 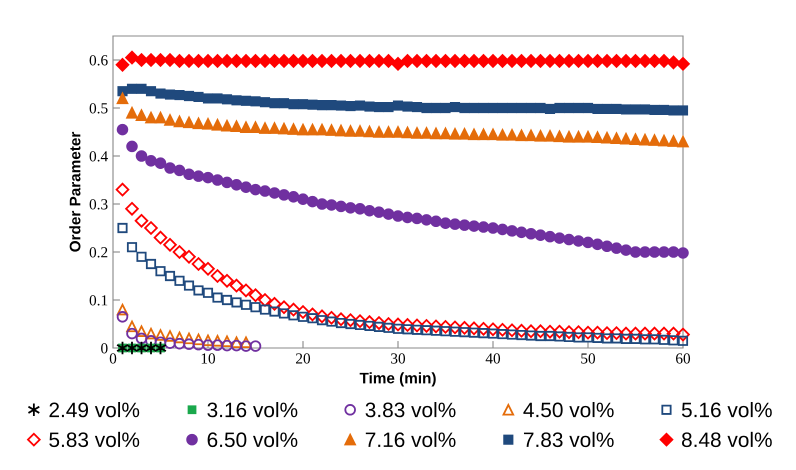 I want to click on legend-label: 5.83 vol%, so click(x=94, y=440).